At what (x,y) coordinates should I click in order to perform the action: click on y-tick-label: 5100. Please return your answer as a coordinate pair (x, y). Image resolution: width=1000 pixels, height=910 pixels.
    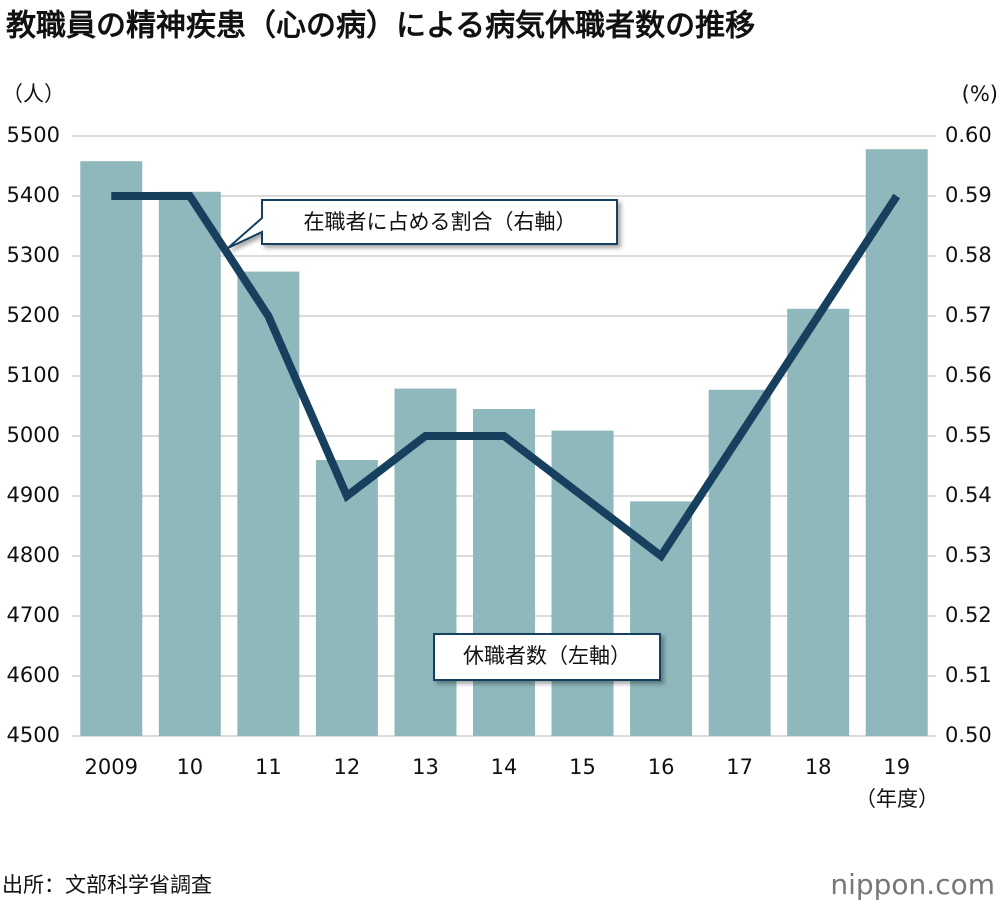
    Looking at the image, I should click on (33, 375).